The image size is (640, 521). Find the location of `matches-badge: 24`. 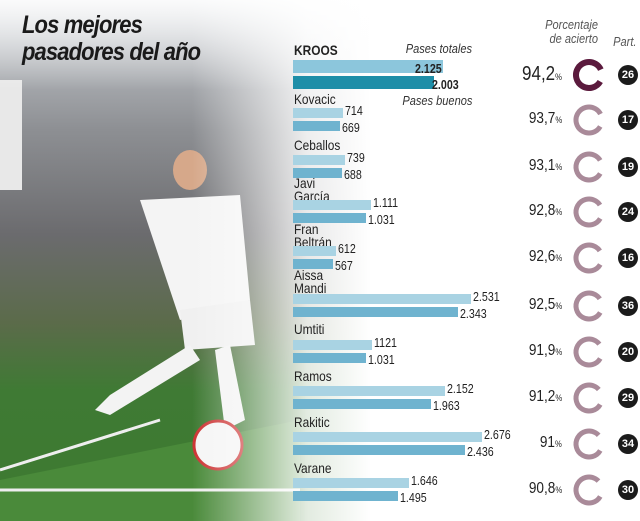

matches-badge: 24 is located at coordinates (628, 212).